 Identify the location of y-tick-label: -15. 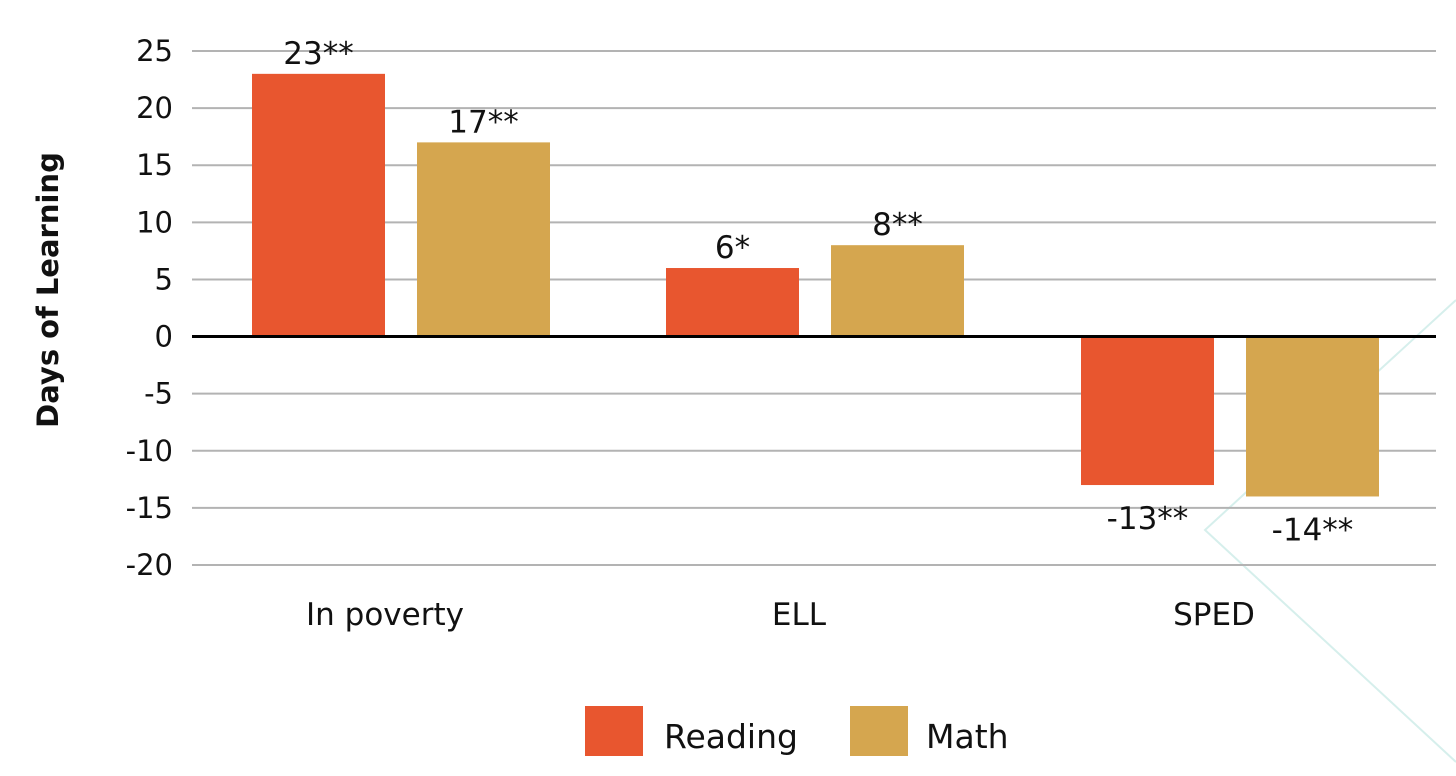
(149, 508).